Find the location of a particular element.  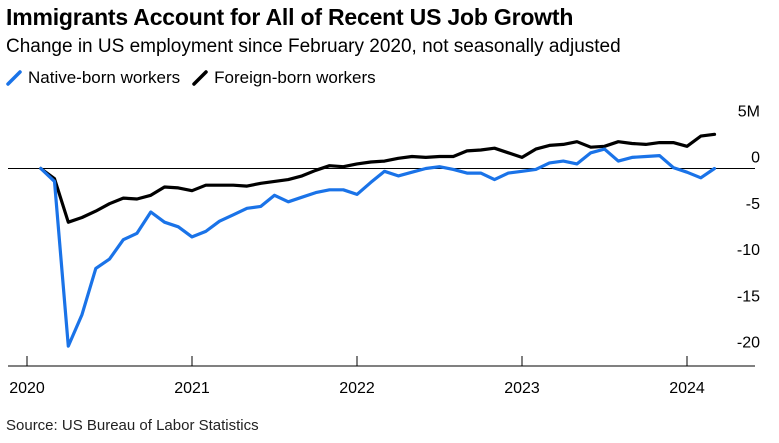

legend-label-foreign: Foreign-born workers is located at coordinates (295, 77).